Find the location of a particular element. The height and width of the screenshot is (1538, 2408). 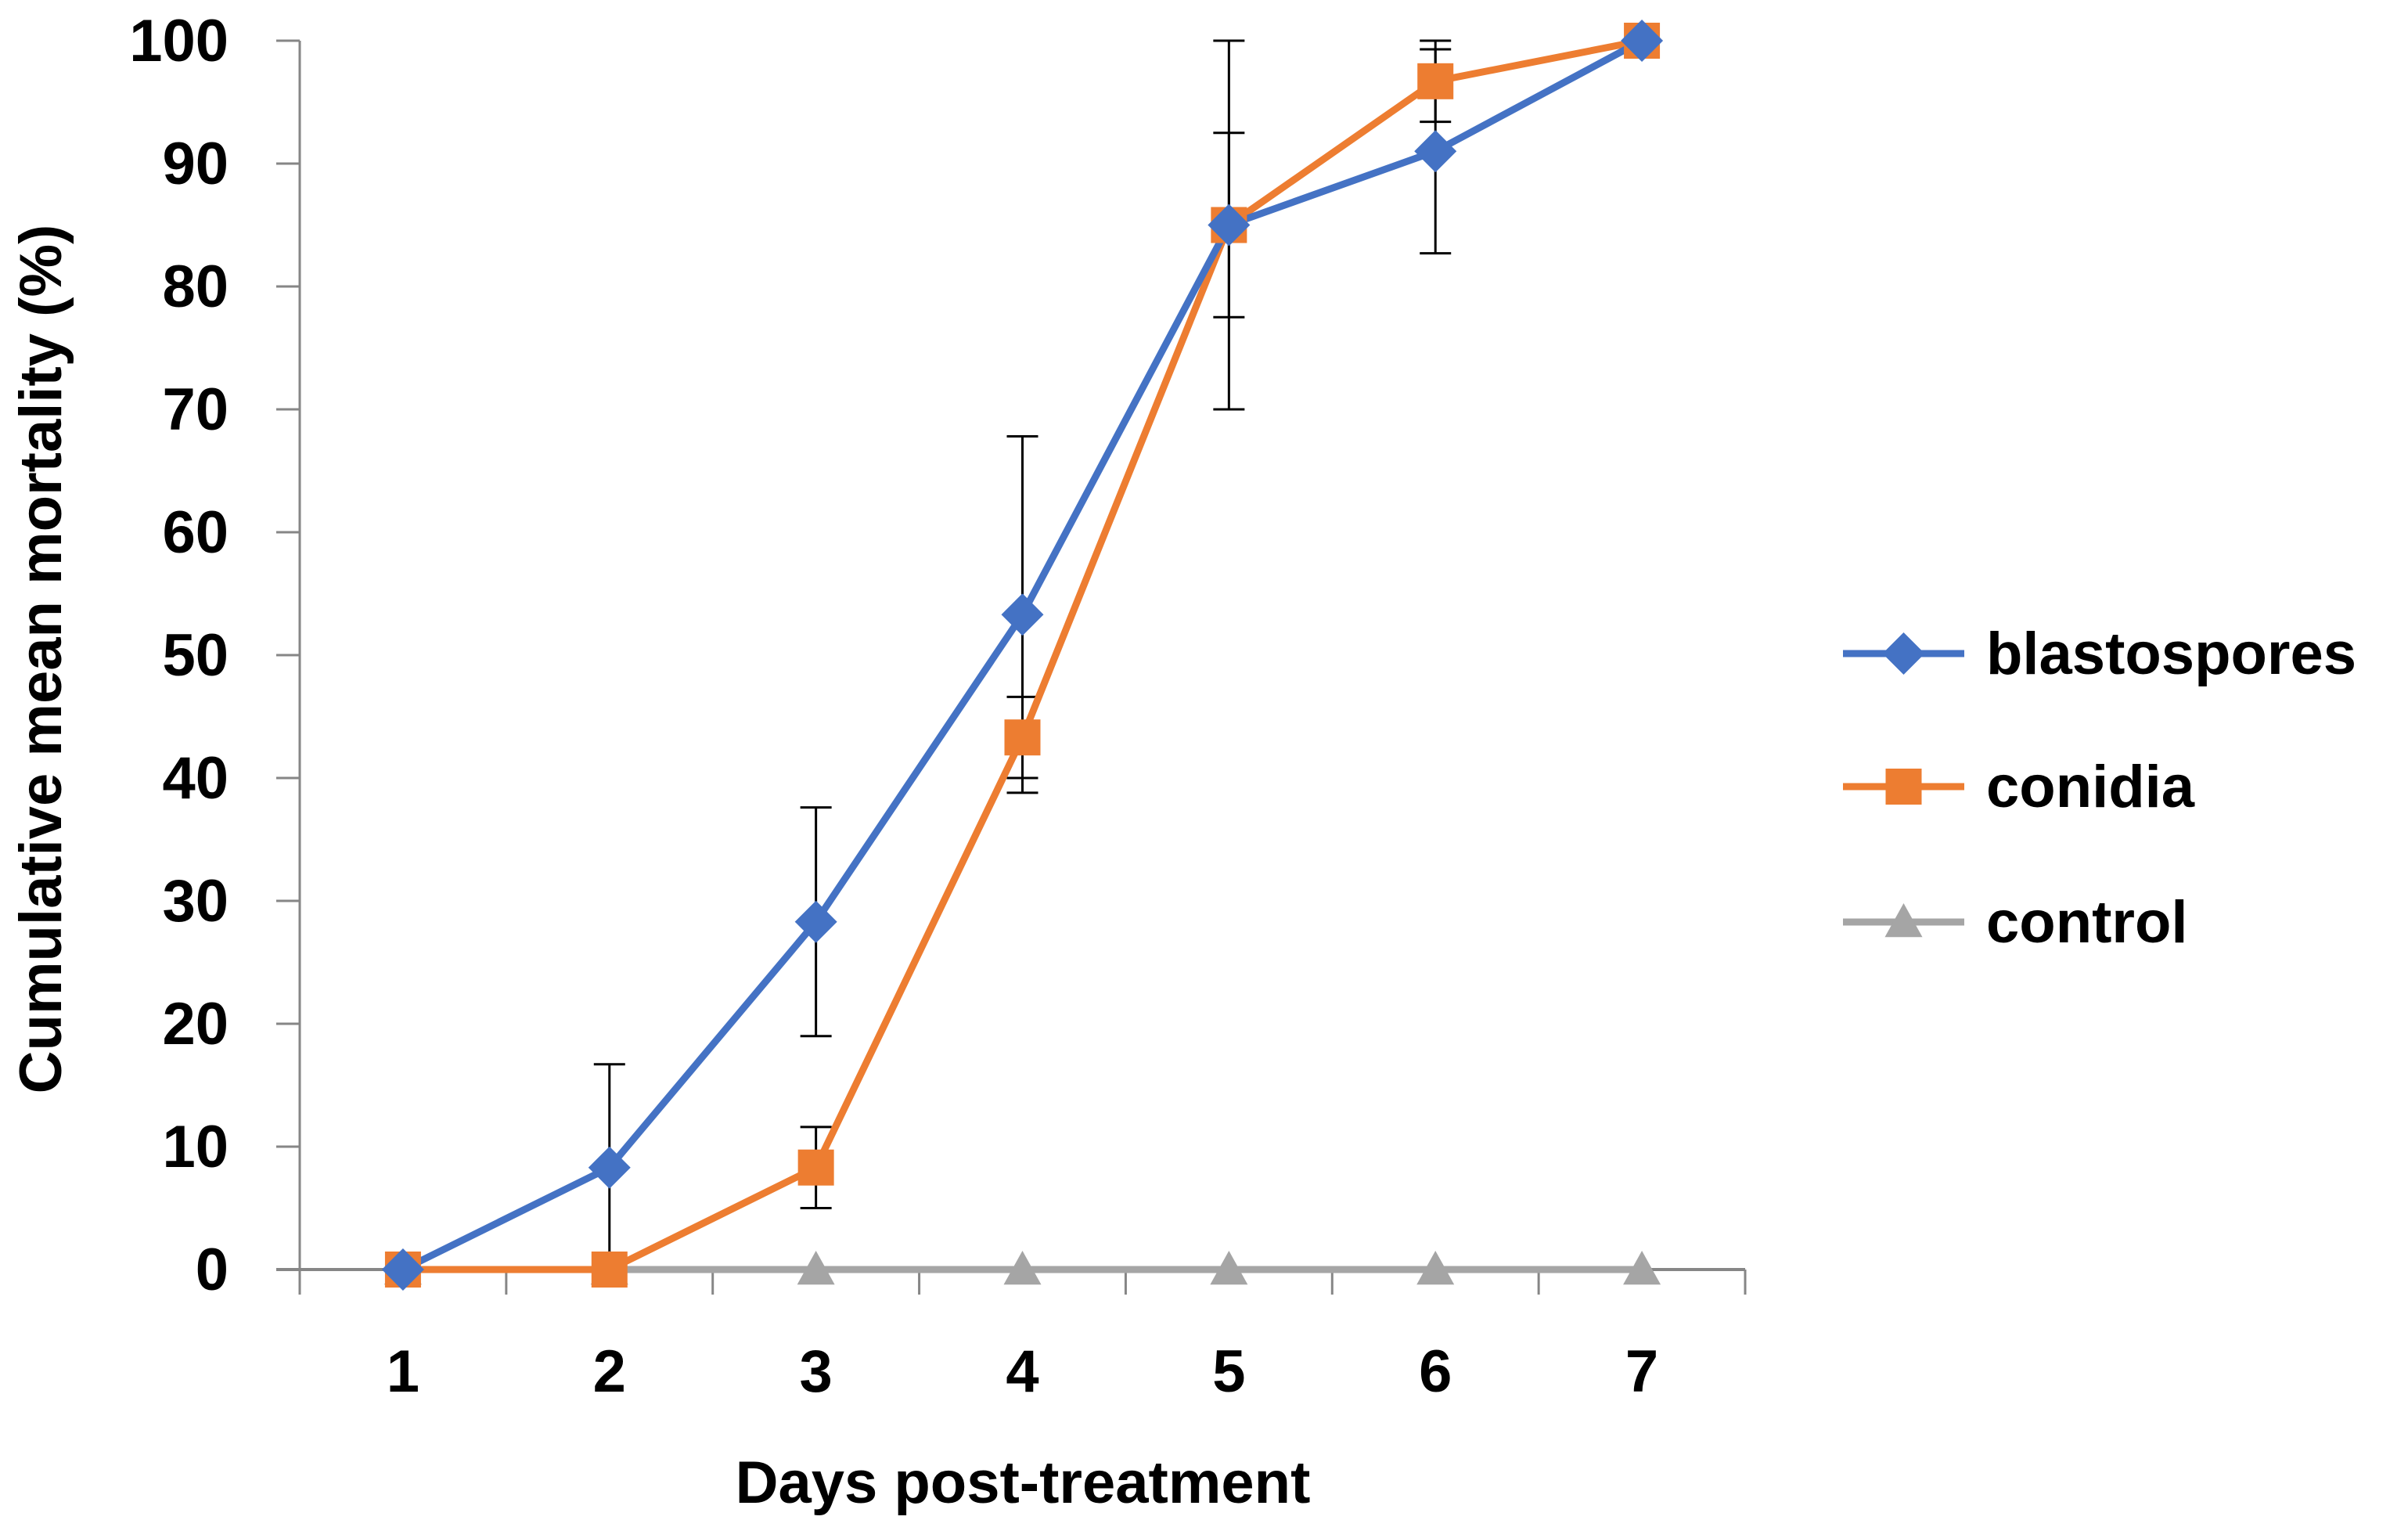

y-tick-label: 90 is located at coordinates (195, 164).